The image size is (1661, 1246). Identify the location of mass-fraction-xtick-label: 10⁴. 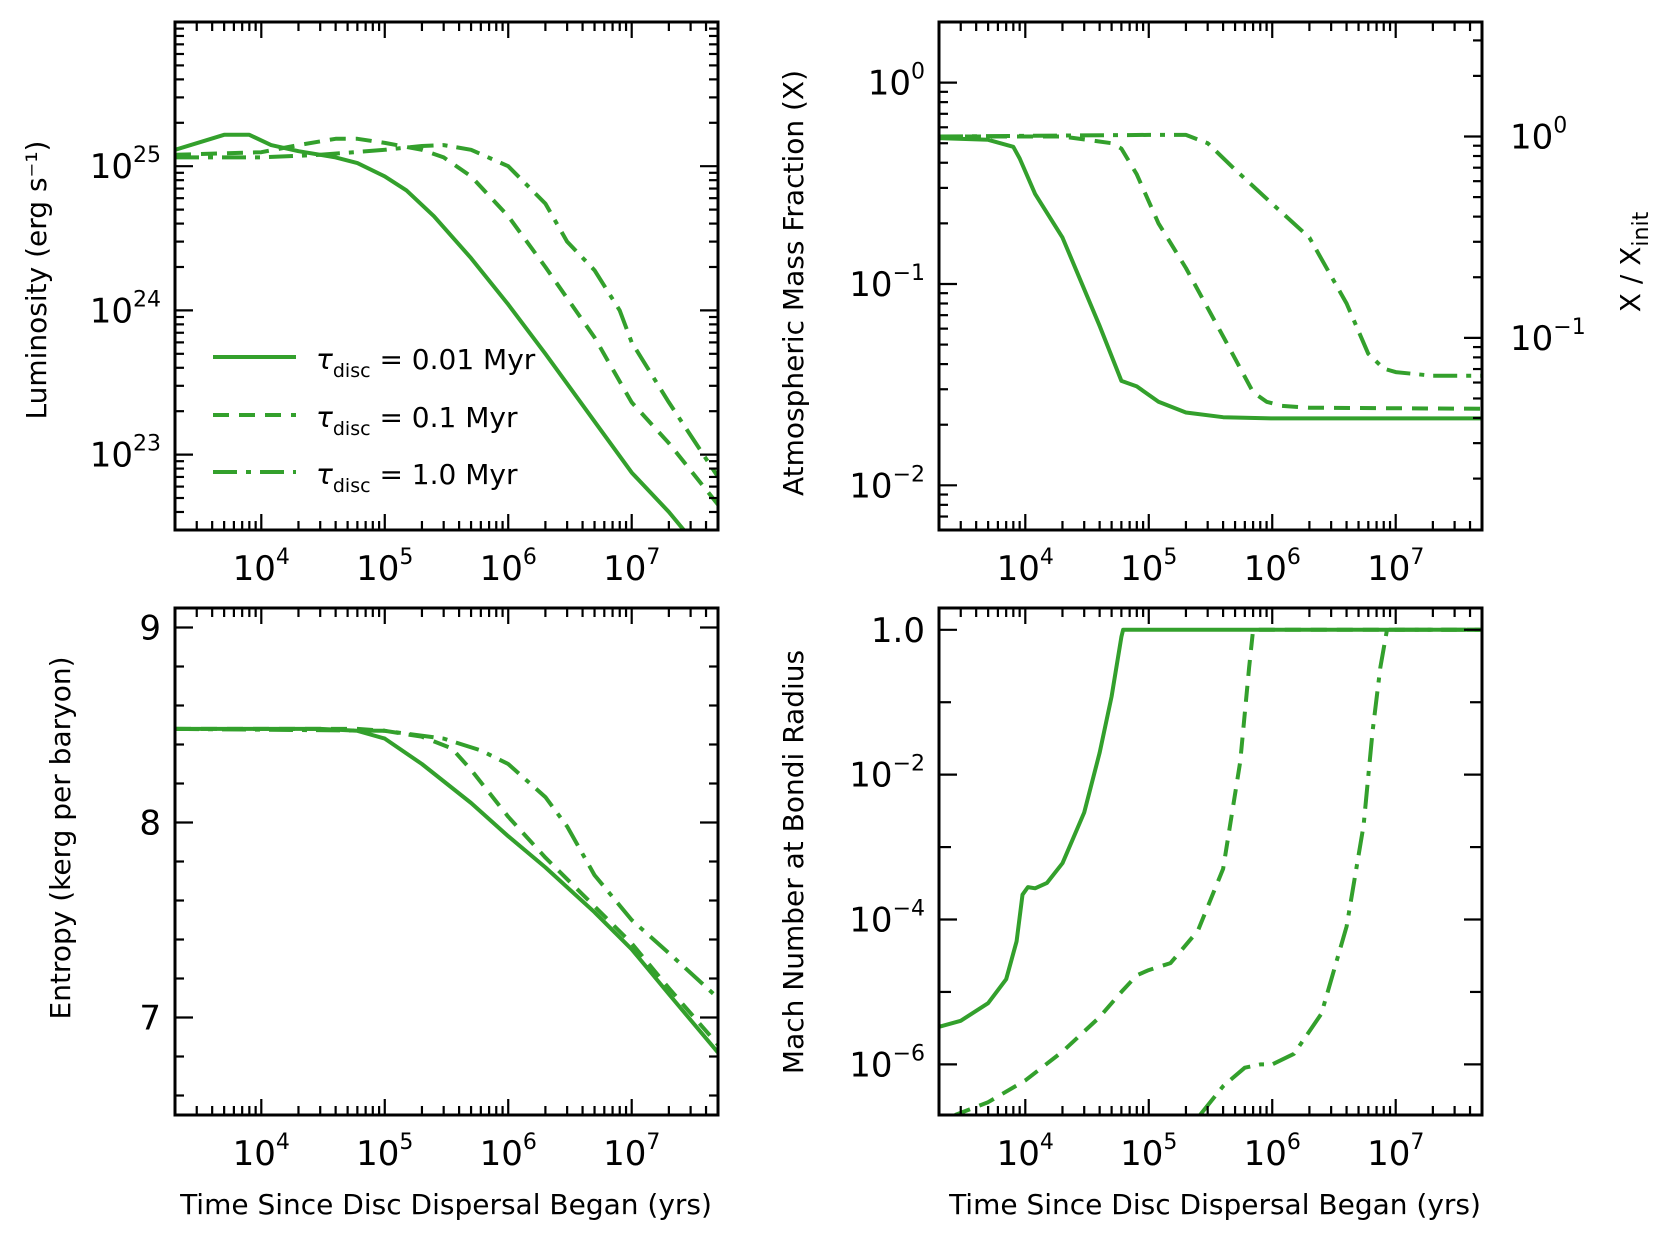
(1025, 567).